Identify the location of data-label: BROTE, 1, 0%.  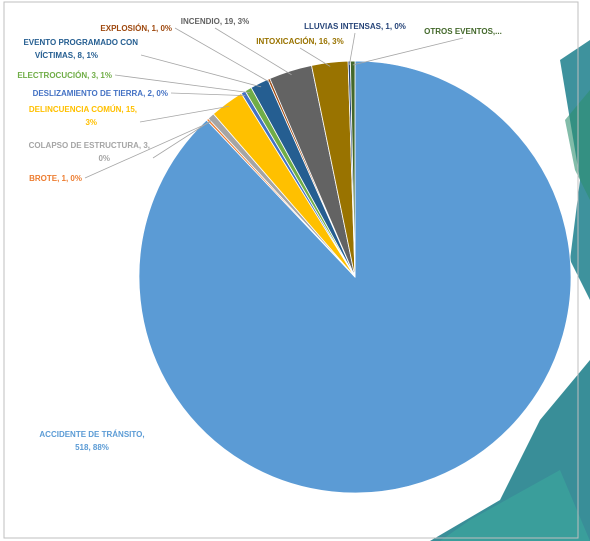
(55, 178).